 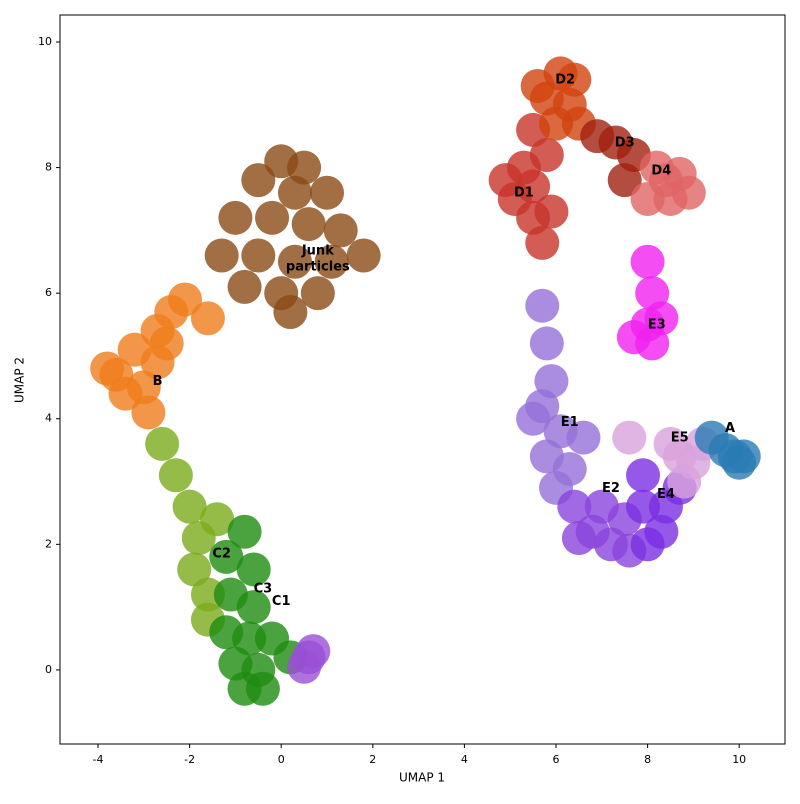 What do you see at coordinates (680, 437) in the screenshot?
I see `cluster-label: E5` at bounding box center [680, 437].